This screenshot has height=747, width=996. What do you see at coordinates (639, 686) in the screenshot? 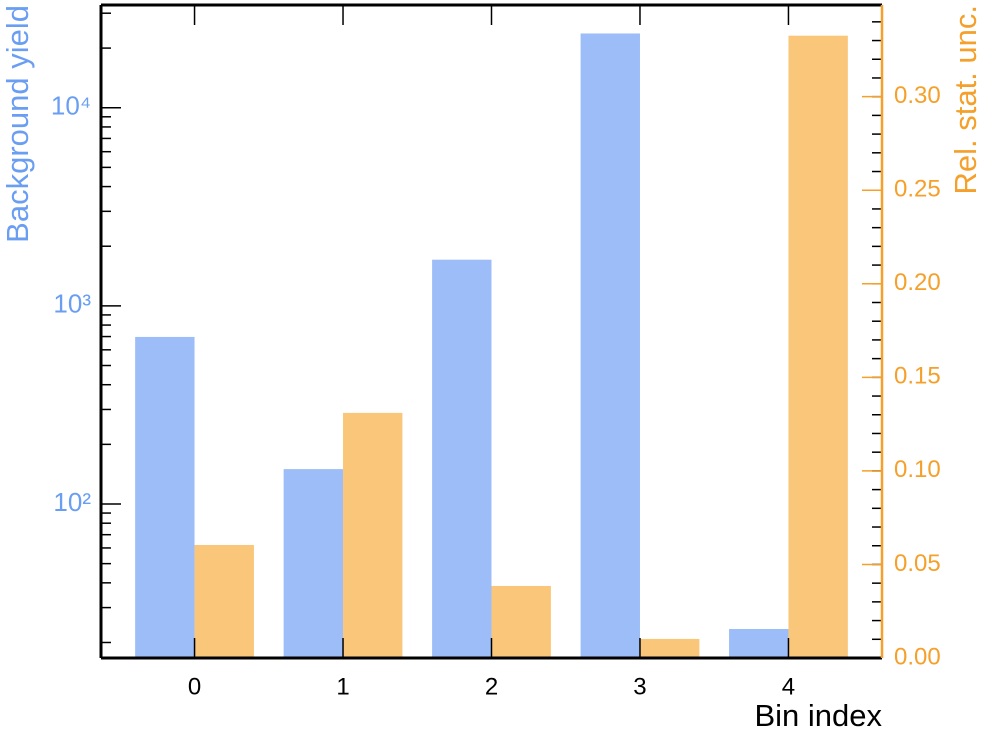
I see `x-tick-label: 3` at bounding box center [639, 686].